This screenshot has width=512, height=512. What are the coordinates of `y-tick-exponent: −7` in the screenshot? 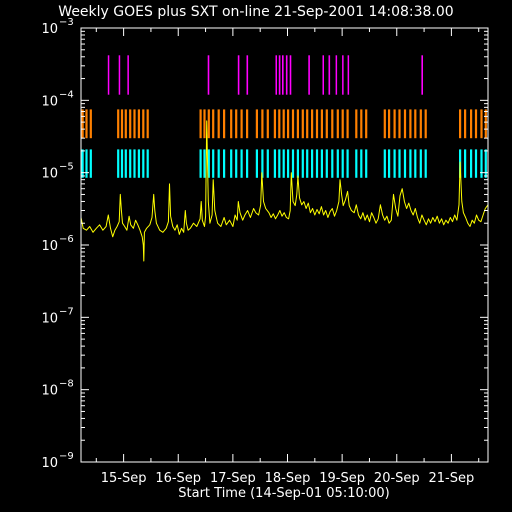 It's located at (66, 311).